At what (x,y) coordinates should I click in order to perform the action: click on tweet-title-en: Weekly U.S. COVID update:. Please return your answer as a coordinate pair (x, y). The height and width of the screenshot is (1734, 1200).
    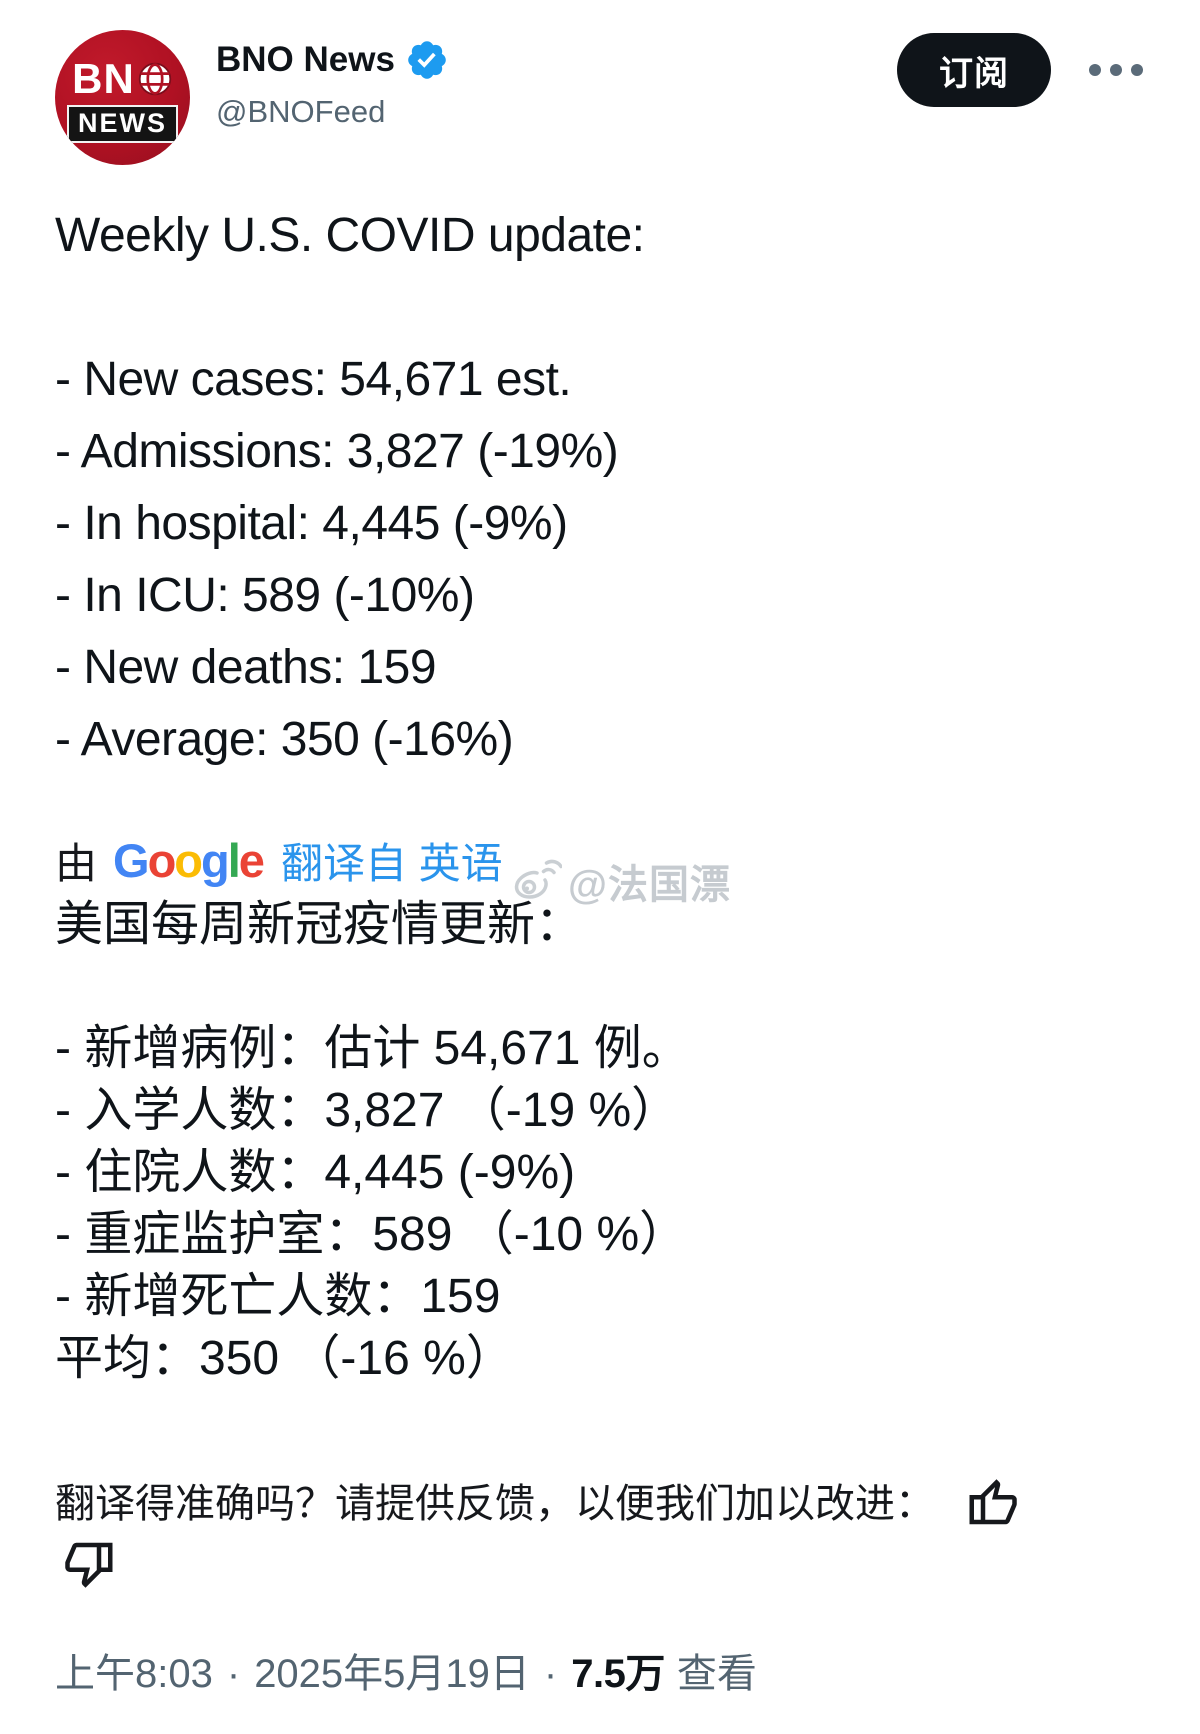
    Looking at the image, I should click on (350, 235).